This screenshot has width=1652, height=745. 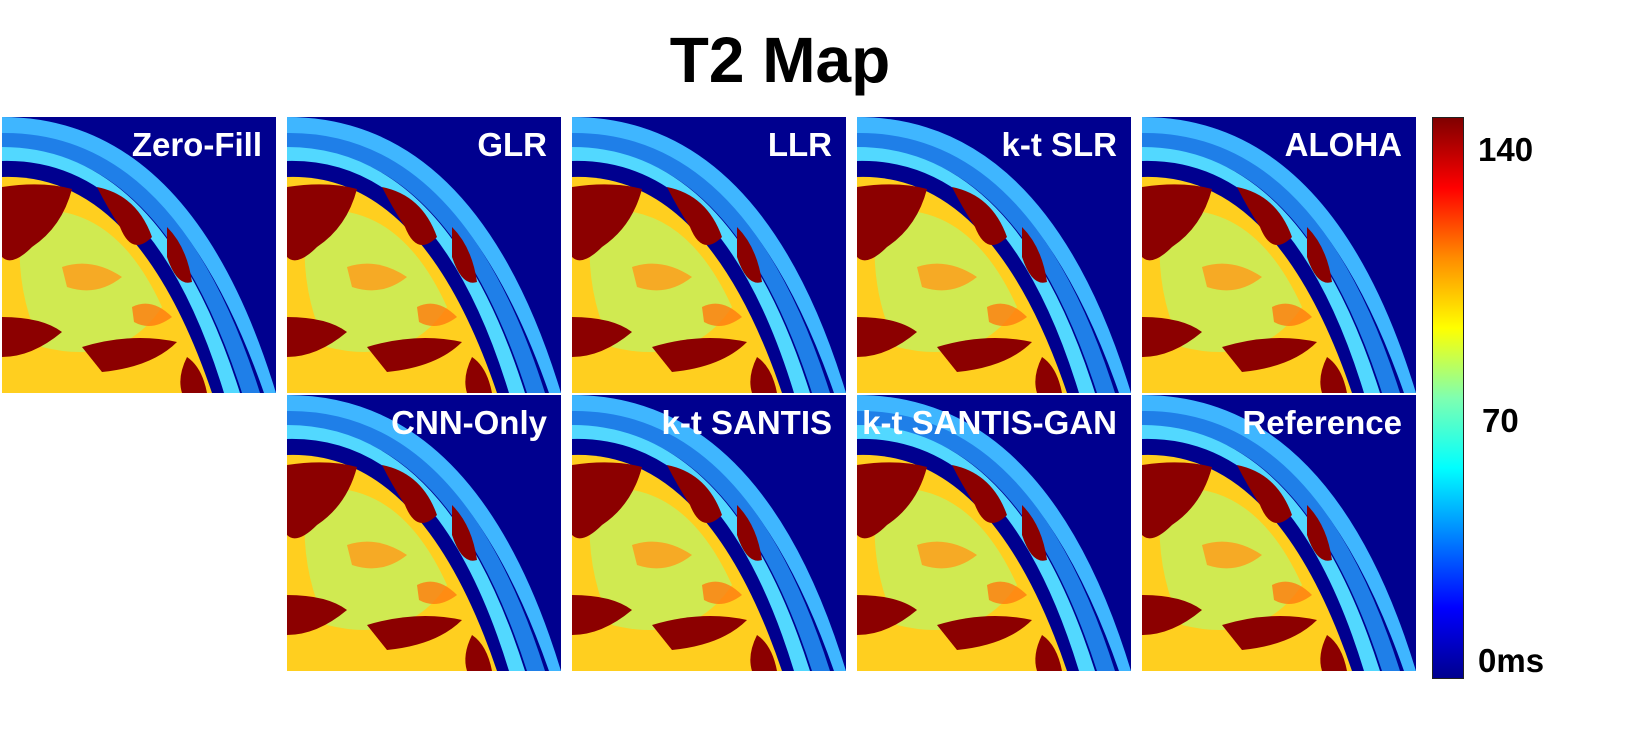 What do you see at coordinates (1506, 149) in the screenshot?
I see `colorbar-tick-max: 140` at bounding box center [1506, 149].